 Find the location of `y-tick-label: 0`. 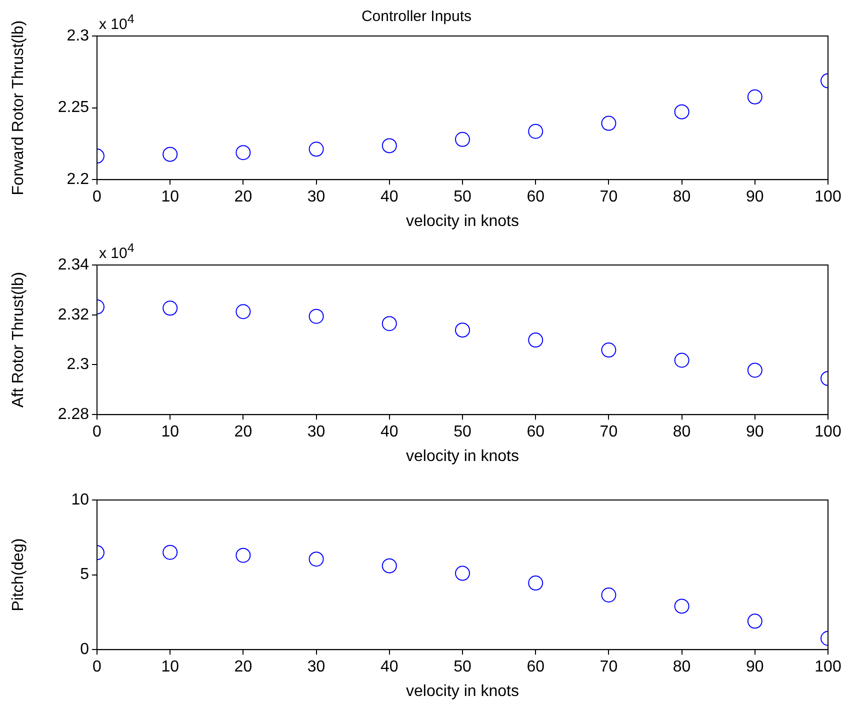

y-tick-label: 0 is located at coordinates (85, 649).